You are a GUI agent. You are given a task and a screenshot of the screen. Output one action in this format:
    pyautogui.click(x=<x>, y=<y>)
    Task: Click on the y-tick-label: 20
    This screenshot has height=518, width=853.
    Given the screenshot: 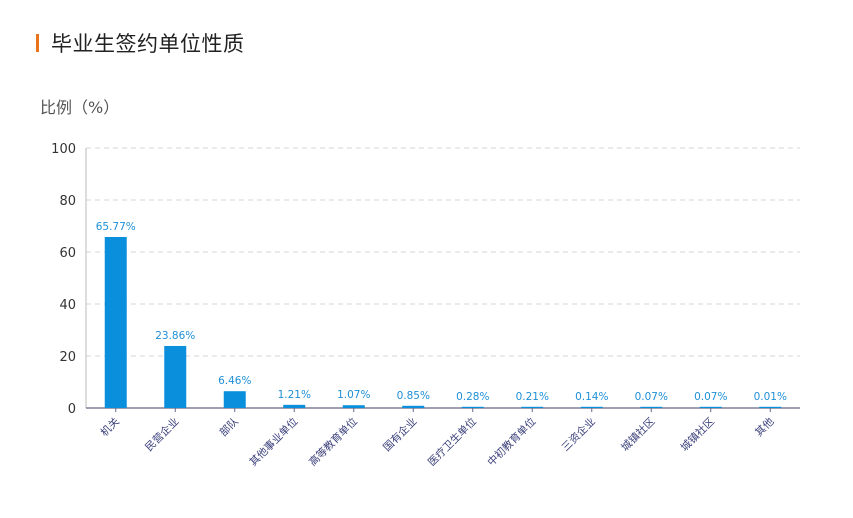 What is the action you would take?
    pyautogui.click(x=67, y=357)
    